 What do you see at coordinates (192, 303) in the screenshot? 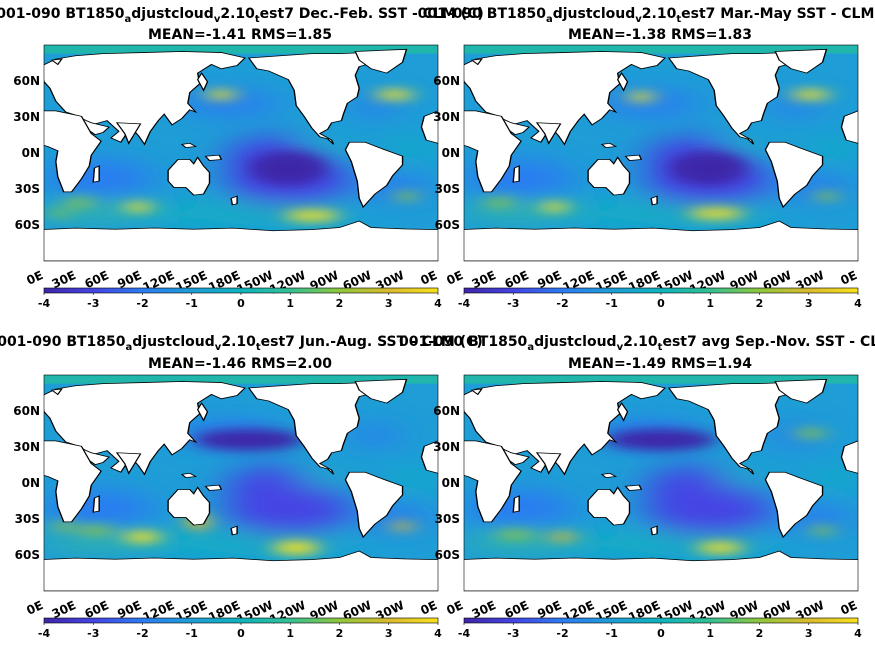
I see `colorbar-tick-label: -1` at bounding box center [192, 303].